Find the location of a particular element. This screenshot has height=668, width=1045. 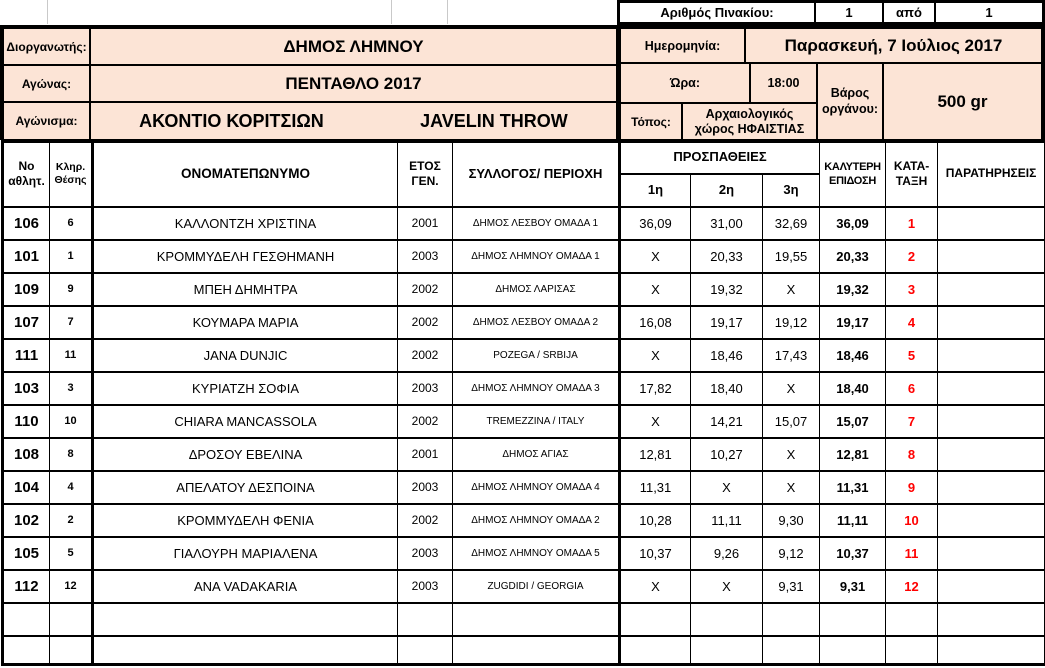

implement-weight-value: 500 gr is located at coordinates (962, 101).